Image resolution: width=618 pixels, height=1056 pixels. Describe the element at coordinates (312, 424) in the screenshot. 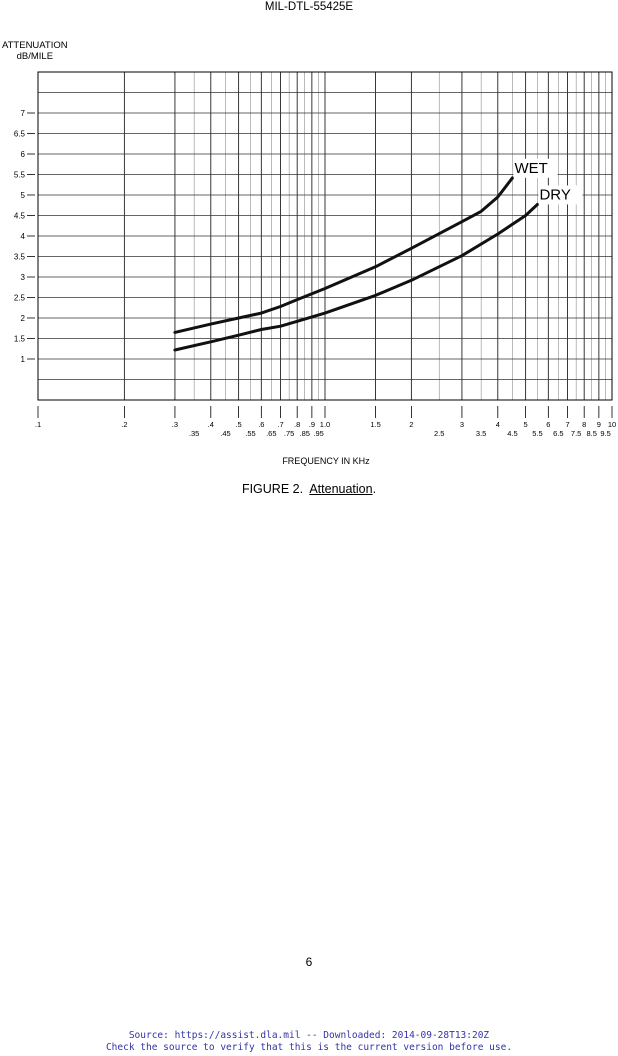

I see `x-tick-label: .9` at that location.